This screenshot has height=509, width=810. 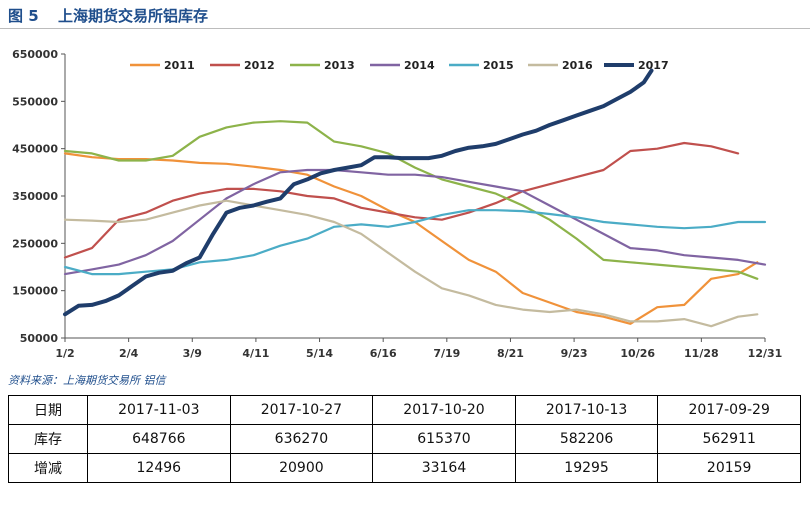 I want to click on legend-label-2016: 2016, so click(x=577, y=65).